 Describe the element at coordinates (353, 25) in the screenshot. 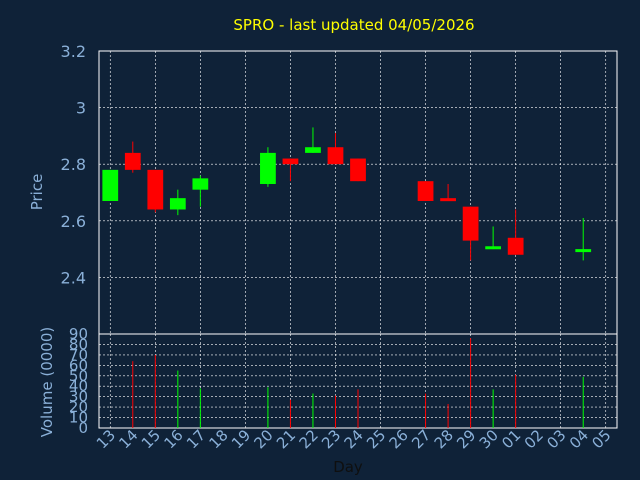

I see `chart-title: SPRO - last updated 04/05/2026` at that location.